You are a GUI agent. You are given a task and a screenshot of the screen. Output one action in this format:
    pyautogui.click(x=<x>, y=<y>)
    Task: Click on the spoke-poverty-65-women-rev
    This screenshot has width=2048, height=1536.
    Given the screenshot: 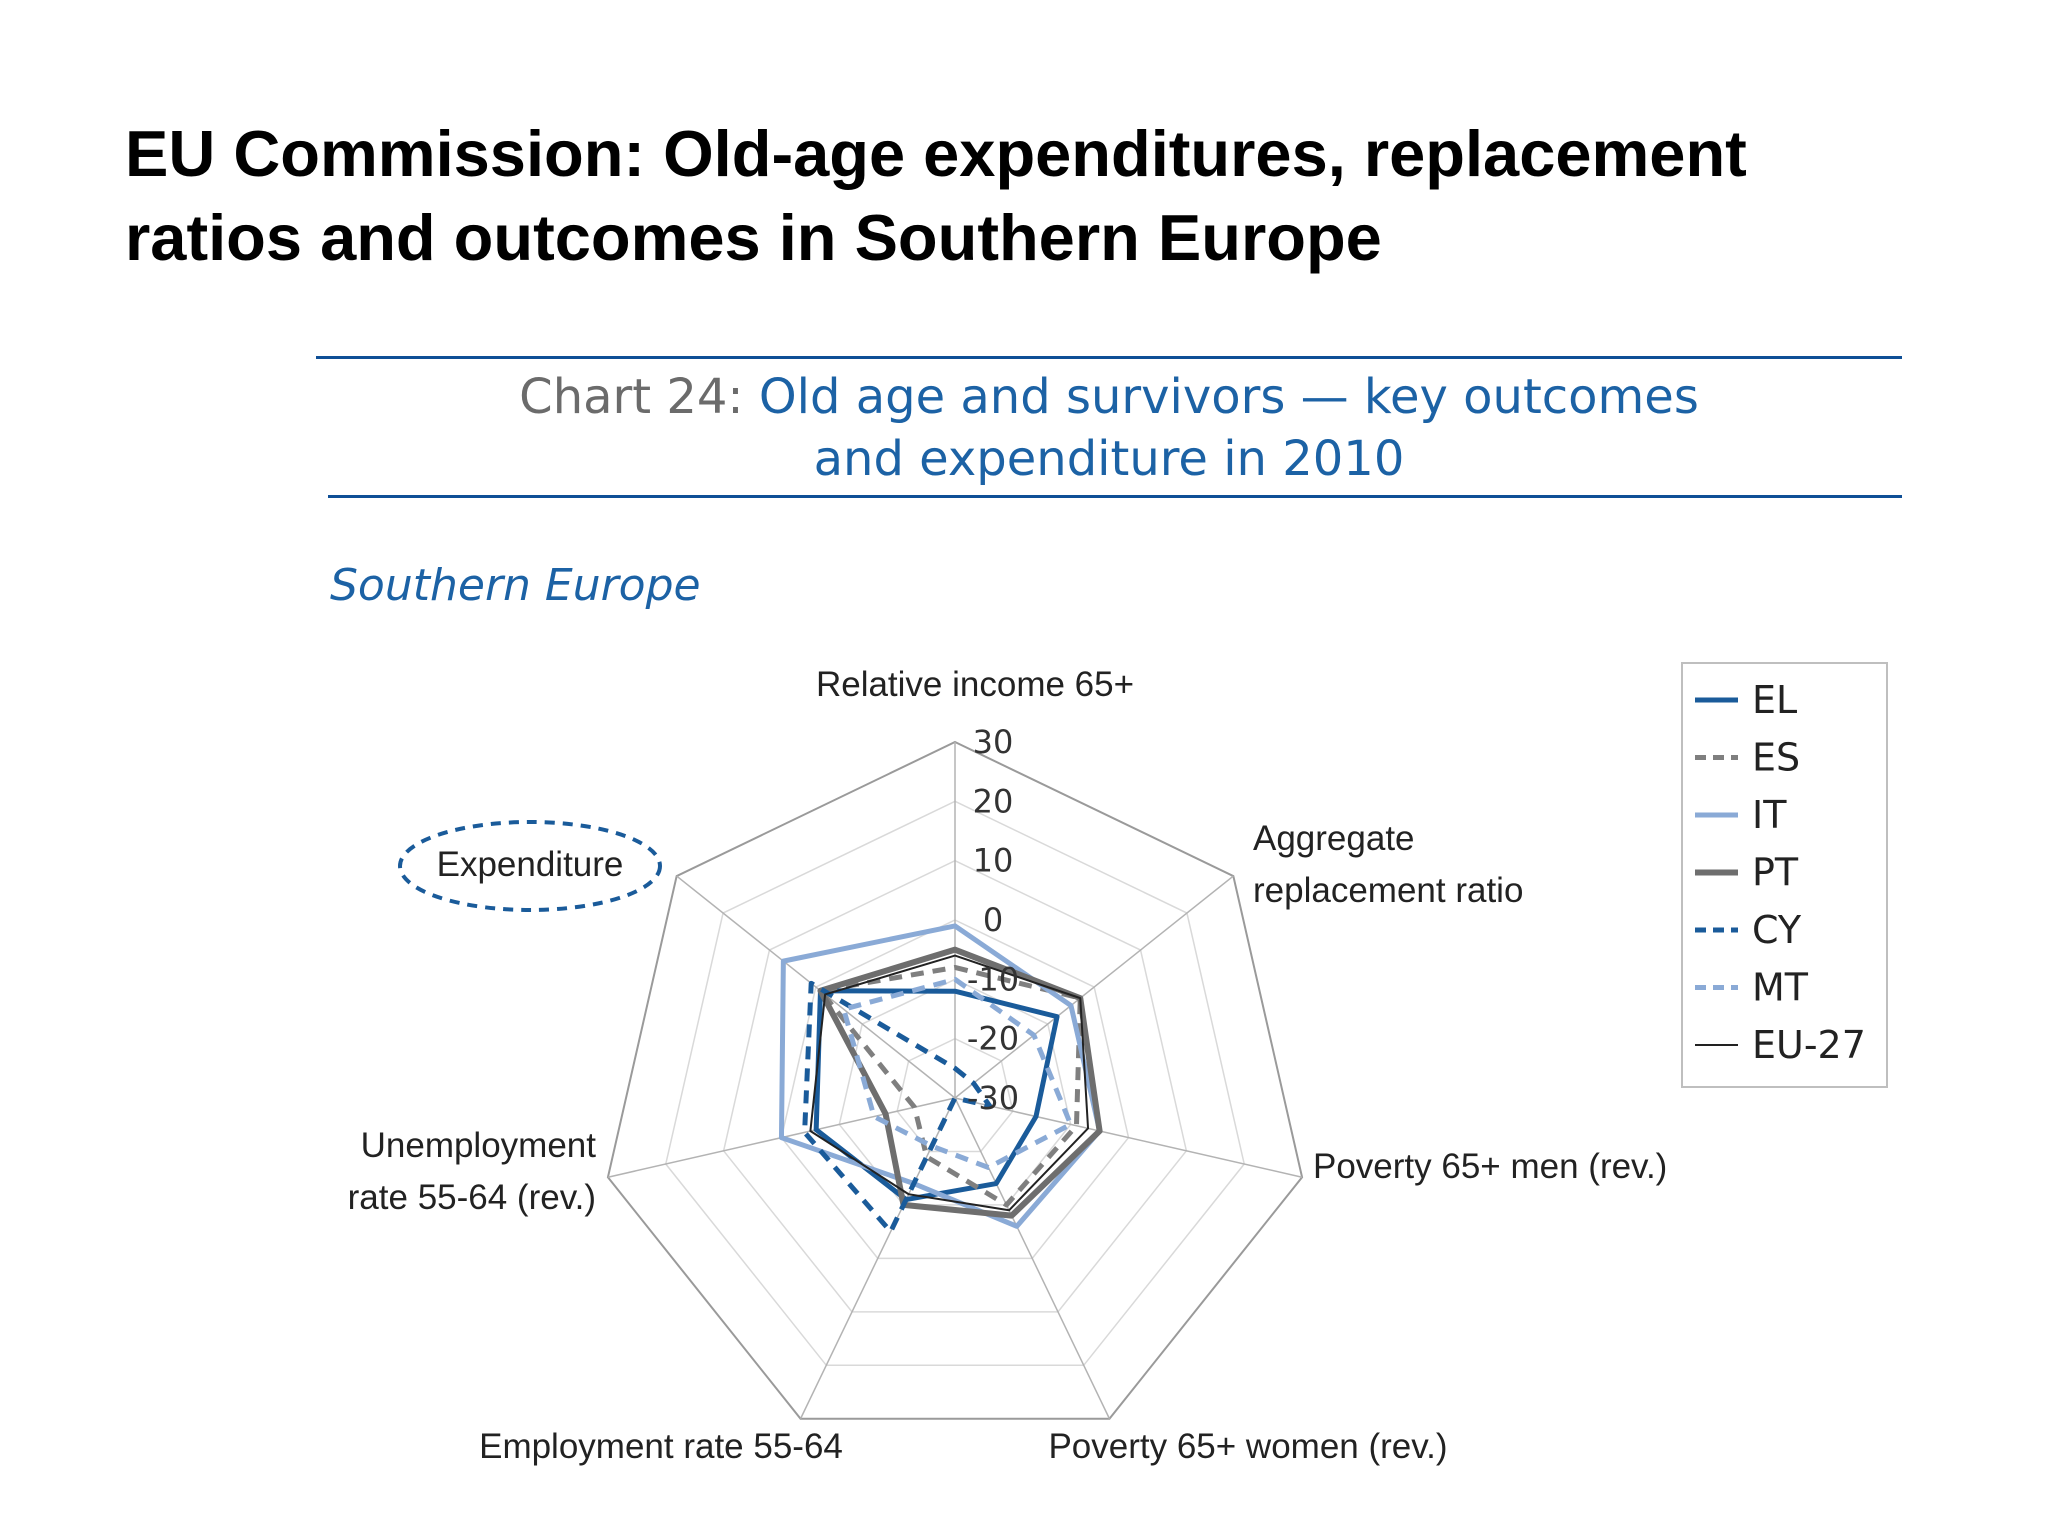 What is the action you would take?
    pyautogui.click(x=1032, y=1258)
    